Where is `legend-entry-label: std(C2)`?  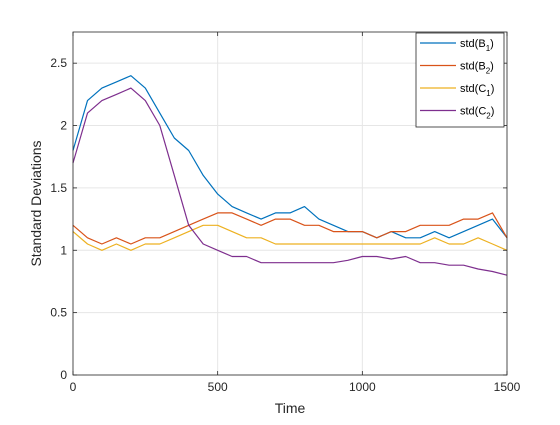 legend-entry-label: std(C2) is located at coordinates (477, 113).